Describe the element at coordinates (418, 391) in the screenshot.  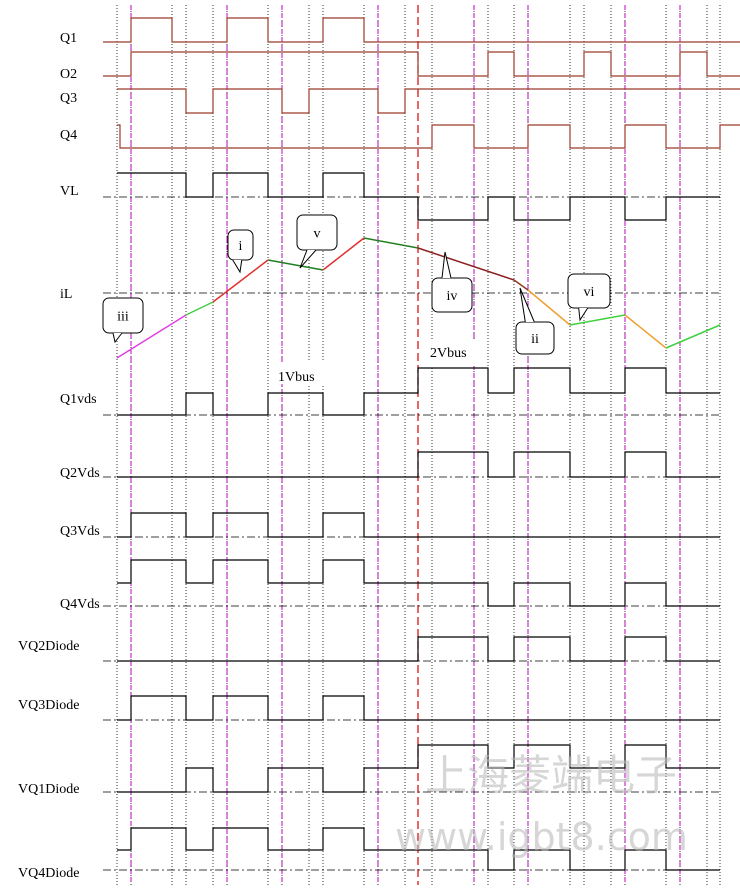
I see `q1vds-wave` at that location.